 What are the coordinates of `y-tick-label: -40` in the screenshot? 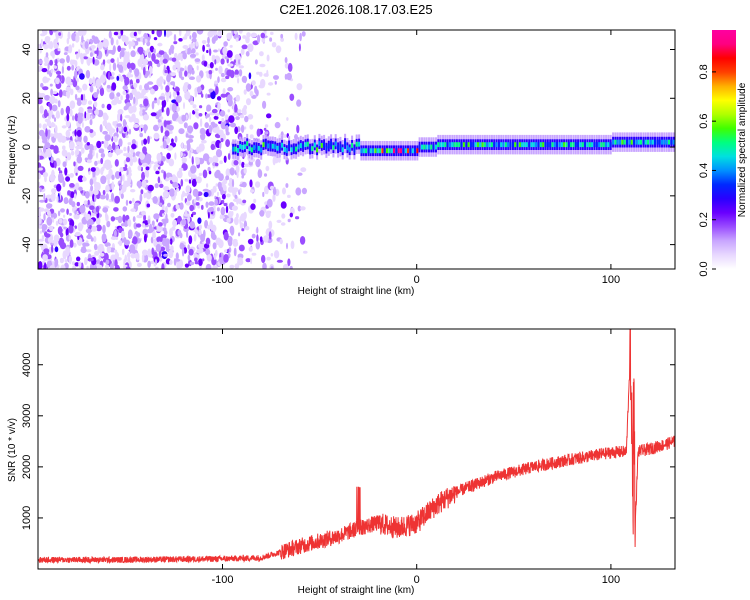 It's located at (27, 245).